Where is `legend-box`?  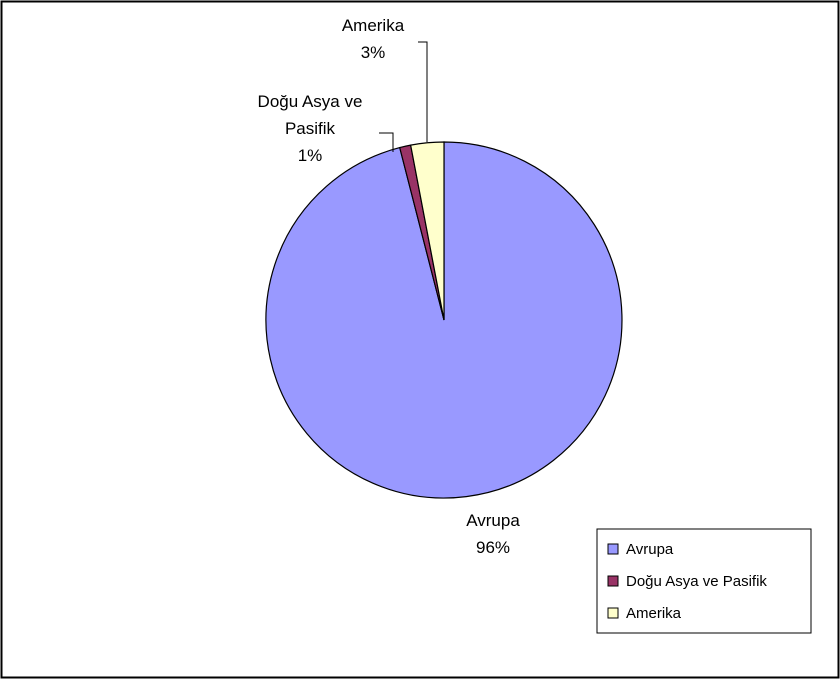 legend-box is located at coordinates (704, 581).